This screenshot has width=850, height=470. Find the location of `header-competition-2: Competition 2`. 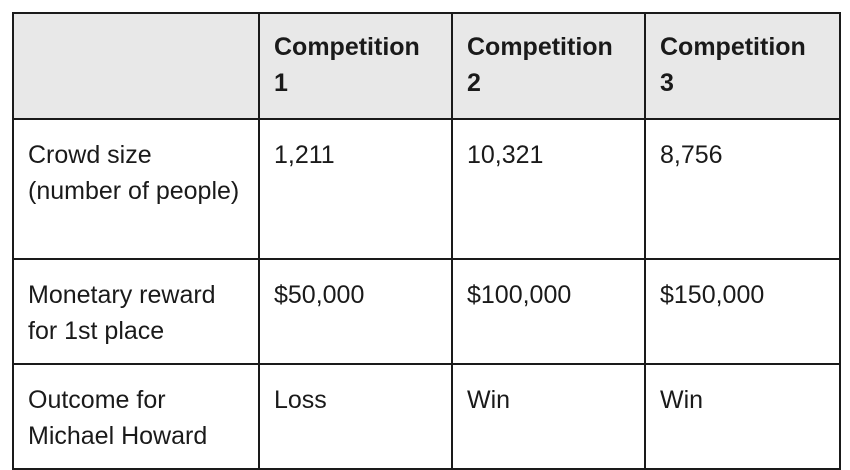

header-competition-2: Competition 2 is located at coordinates (548, 66).